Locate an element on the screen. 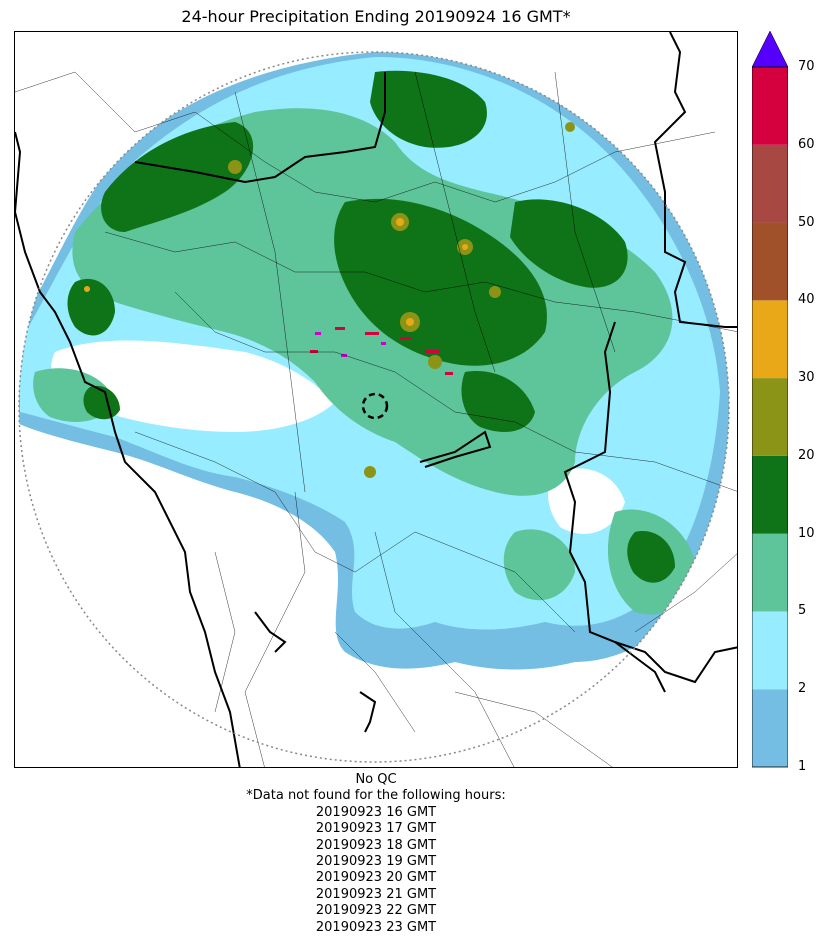 This screenshot has width=825, height=943. precipitation-colorbar is located at coordinates (770, 399).